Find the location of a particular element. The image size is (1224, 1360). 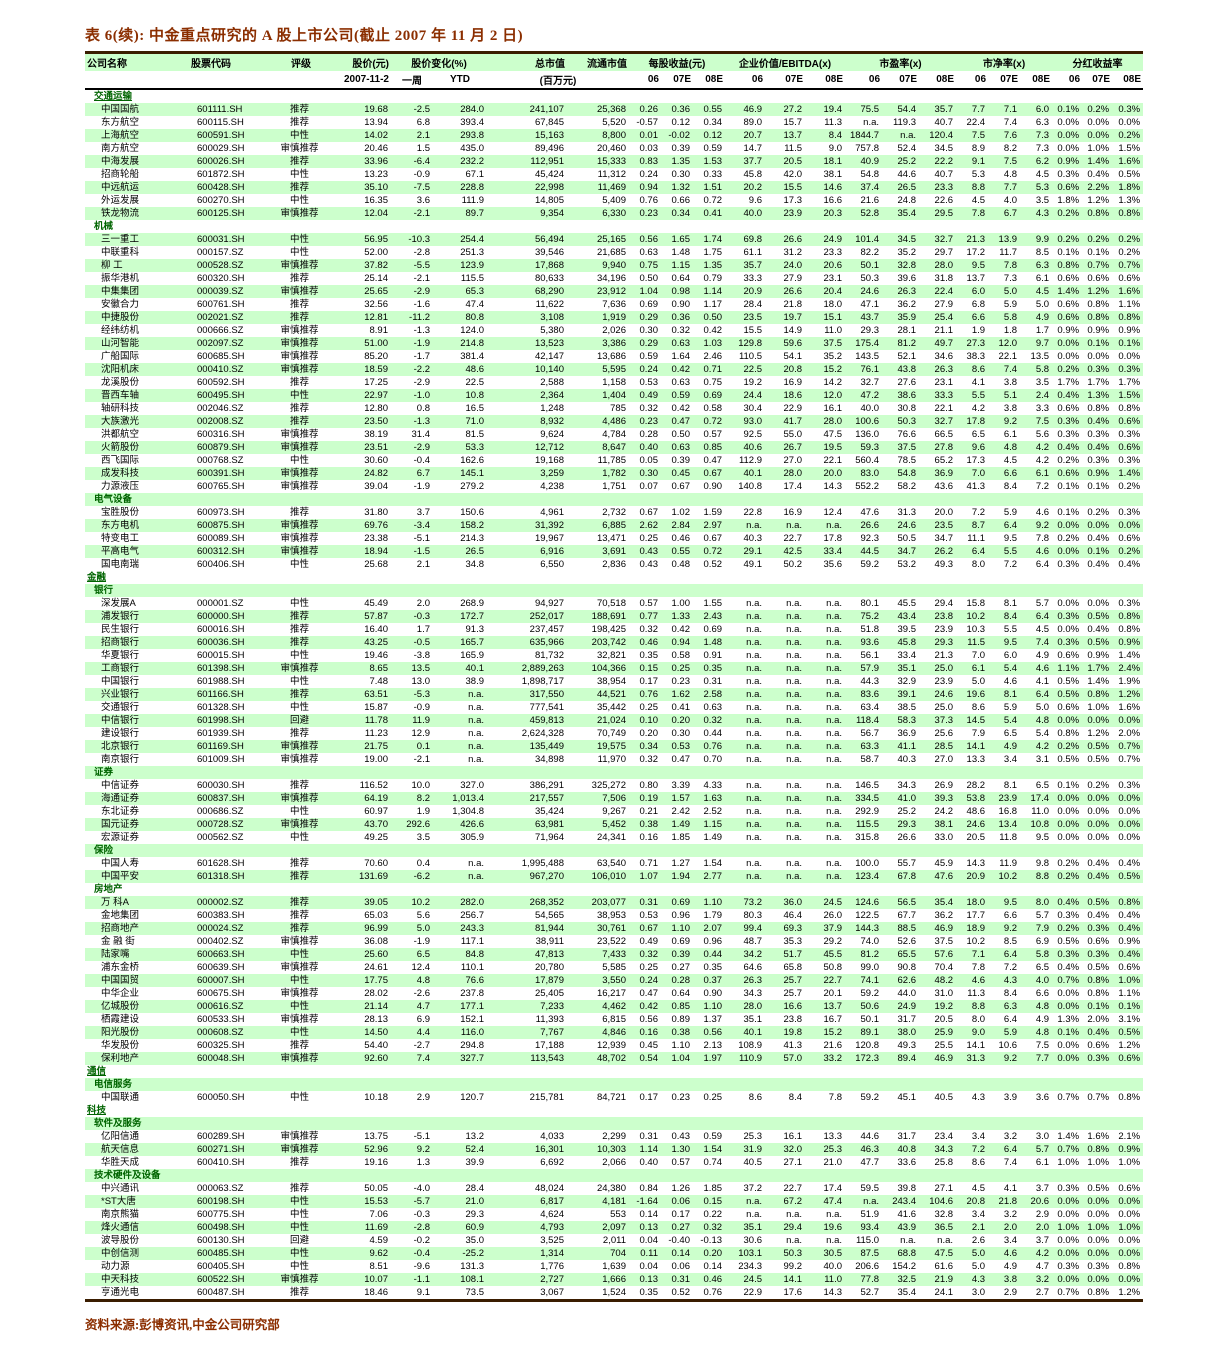

value-cell: 19,575 is located at coordinates (611, 746).